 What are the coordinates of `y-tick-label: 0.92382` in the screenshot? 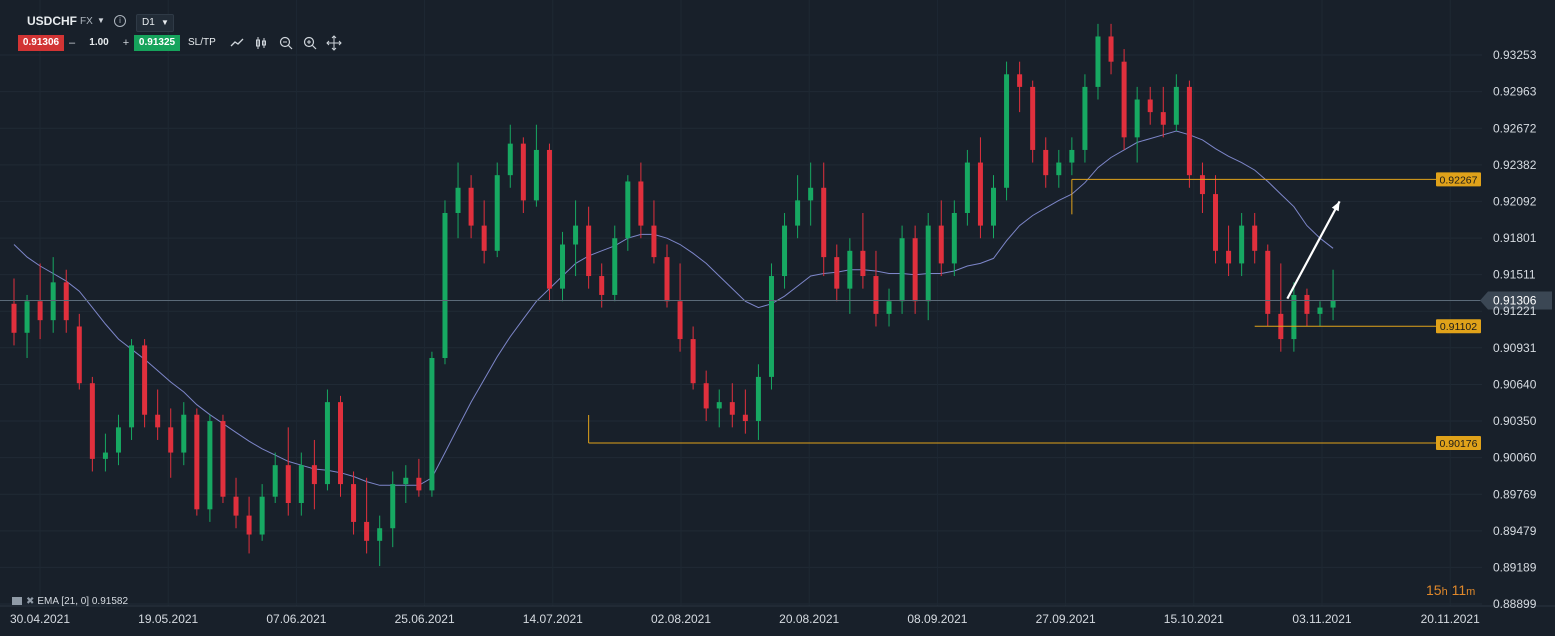 It's located at (1515, 165).